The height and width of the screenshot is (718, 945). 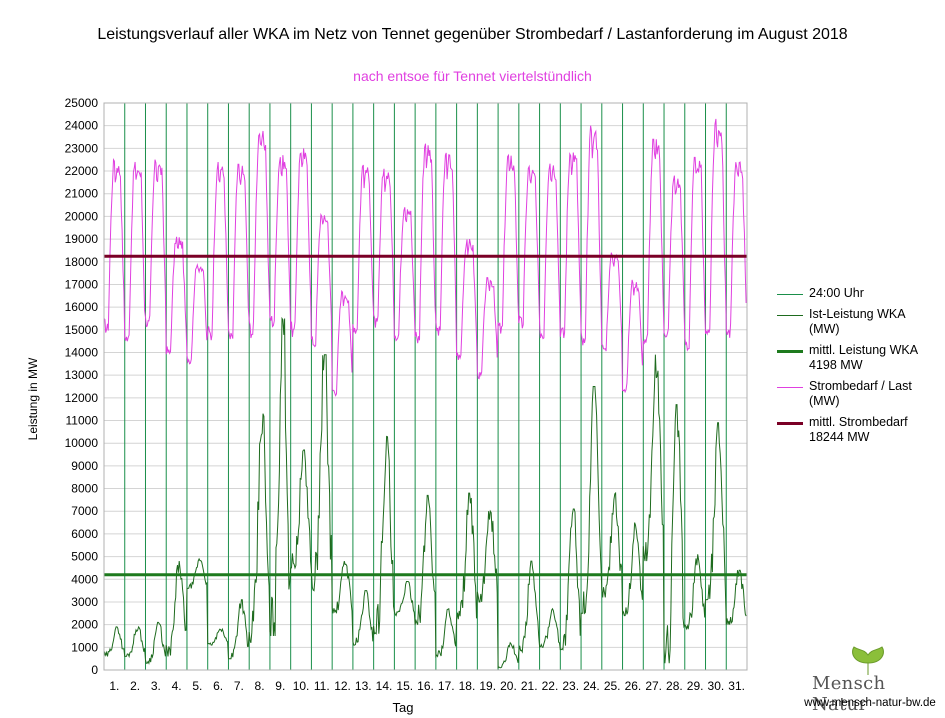 What do you see at coordinates (363, 686) in the screenshot?
I see `x-tick-label: 13.` at bounding box center [363, 686].